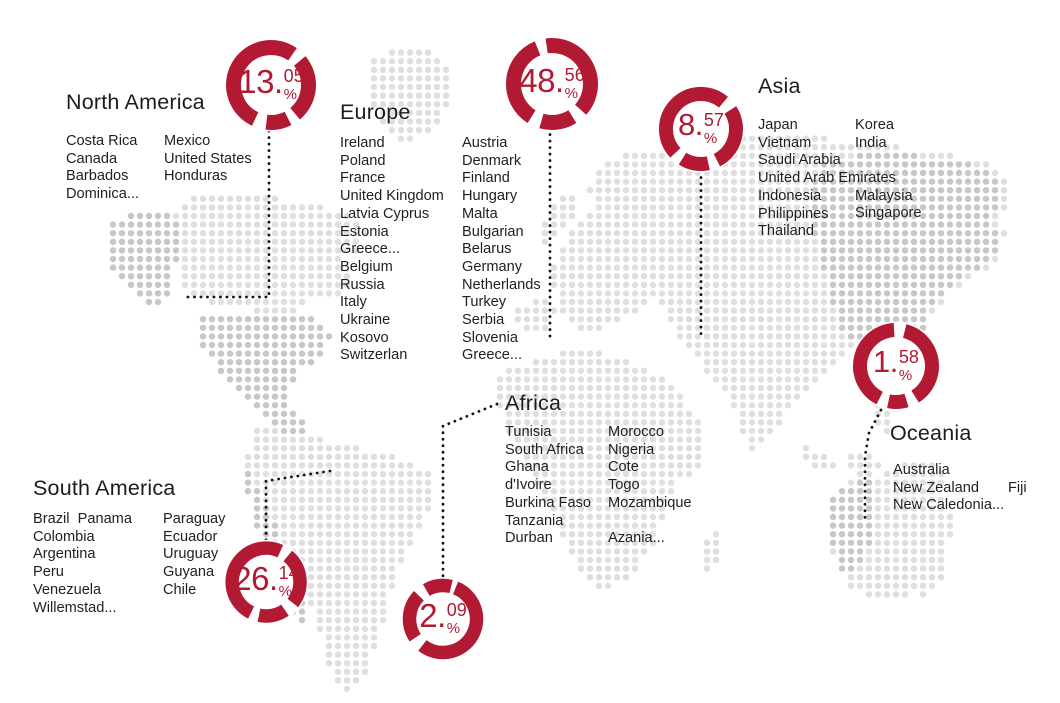 Image resolution: width=1060 pixels, height=703 pixels. What do you see at coordinates (486, 178) in the screenshot?
I see `country: Finland` at bounding box center [486, 178].